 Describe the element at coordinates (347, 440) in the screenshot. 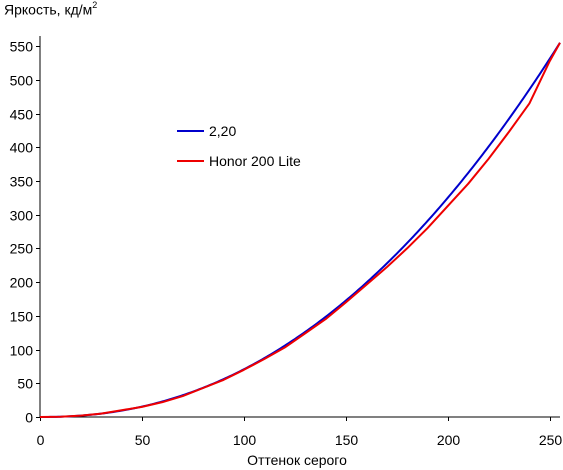

I see `x-tick-label: 150` at that location.